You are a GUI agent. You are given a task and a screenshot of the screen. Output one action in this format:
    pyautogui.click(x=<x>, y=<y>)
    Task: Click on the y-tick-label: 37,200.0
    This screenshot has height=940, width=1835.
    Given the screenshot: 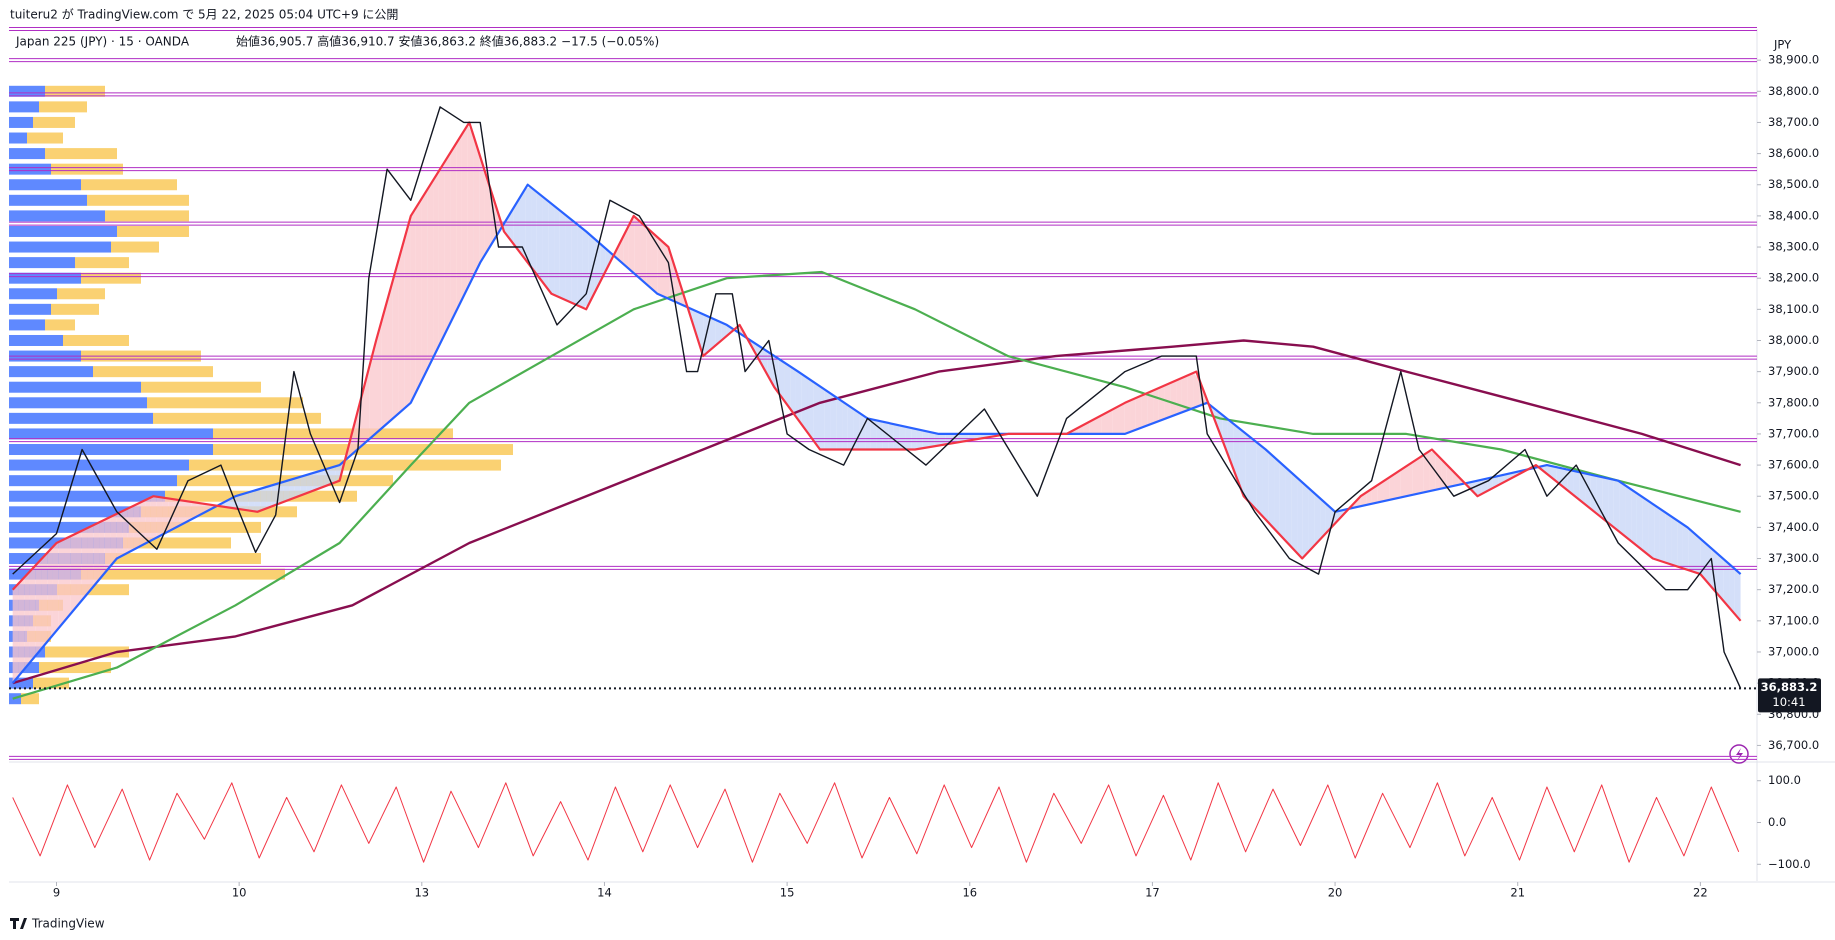 What is the action you would take?
    pyautogui.click(x=1793, y=589)
    